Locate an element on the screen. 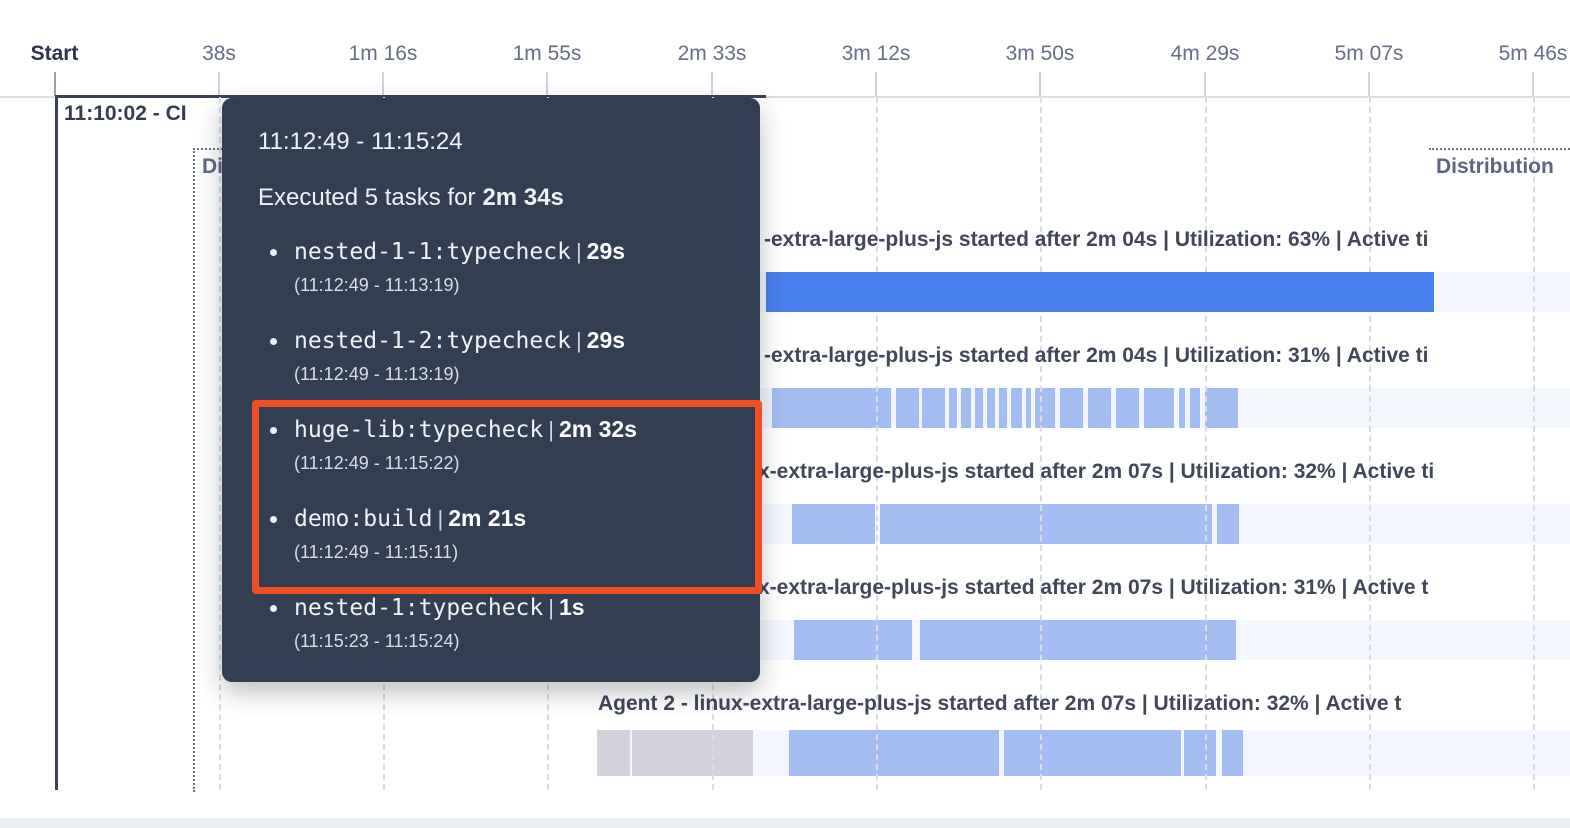  run-box-left-border is located at coordinates (56, 442).